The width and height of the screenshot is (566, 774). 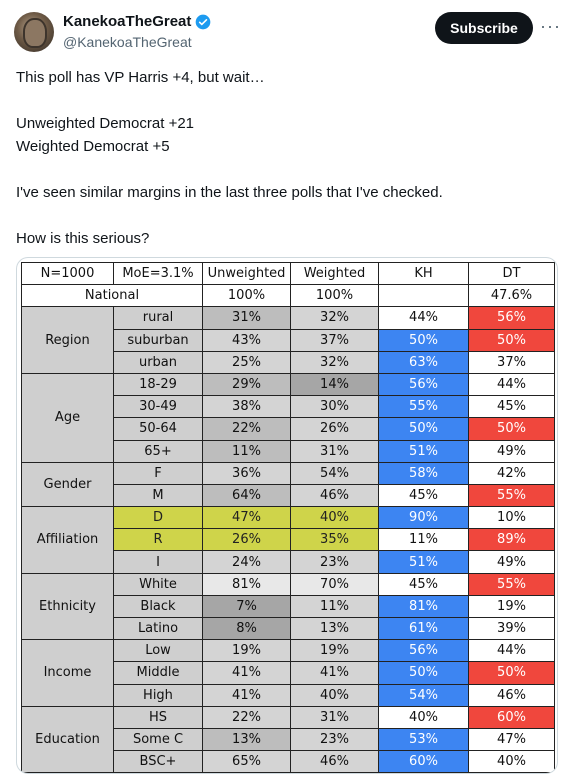 What do you see at coordinates (158, 518) in the screenshot?
I see `row-label: D` at bounding box center [158, 518].